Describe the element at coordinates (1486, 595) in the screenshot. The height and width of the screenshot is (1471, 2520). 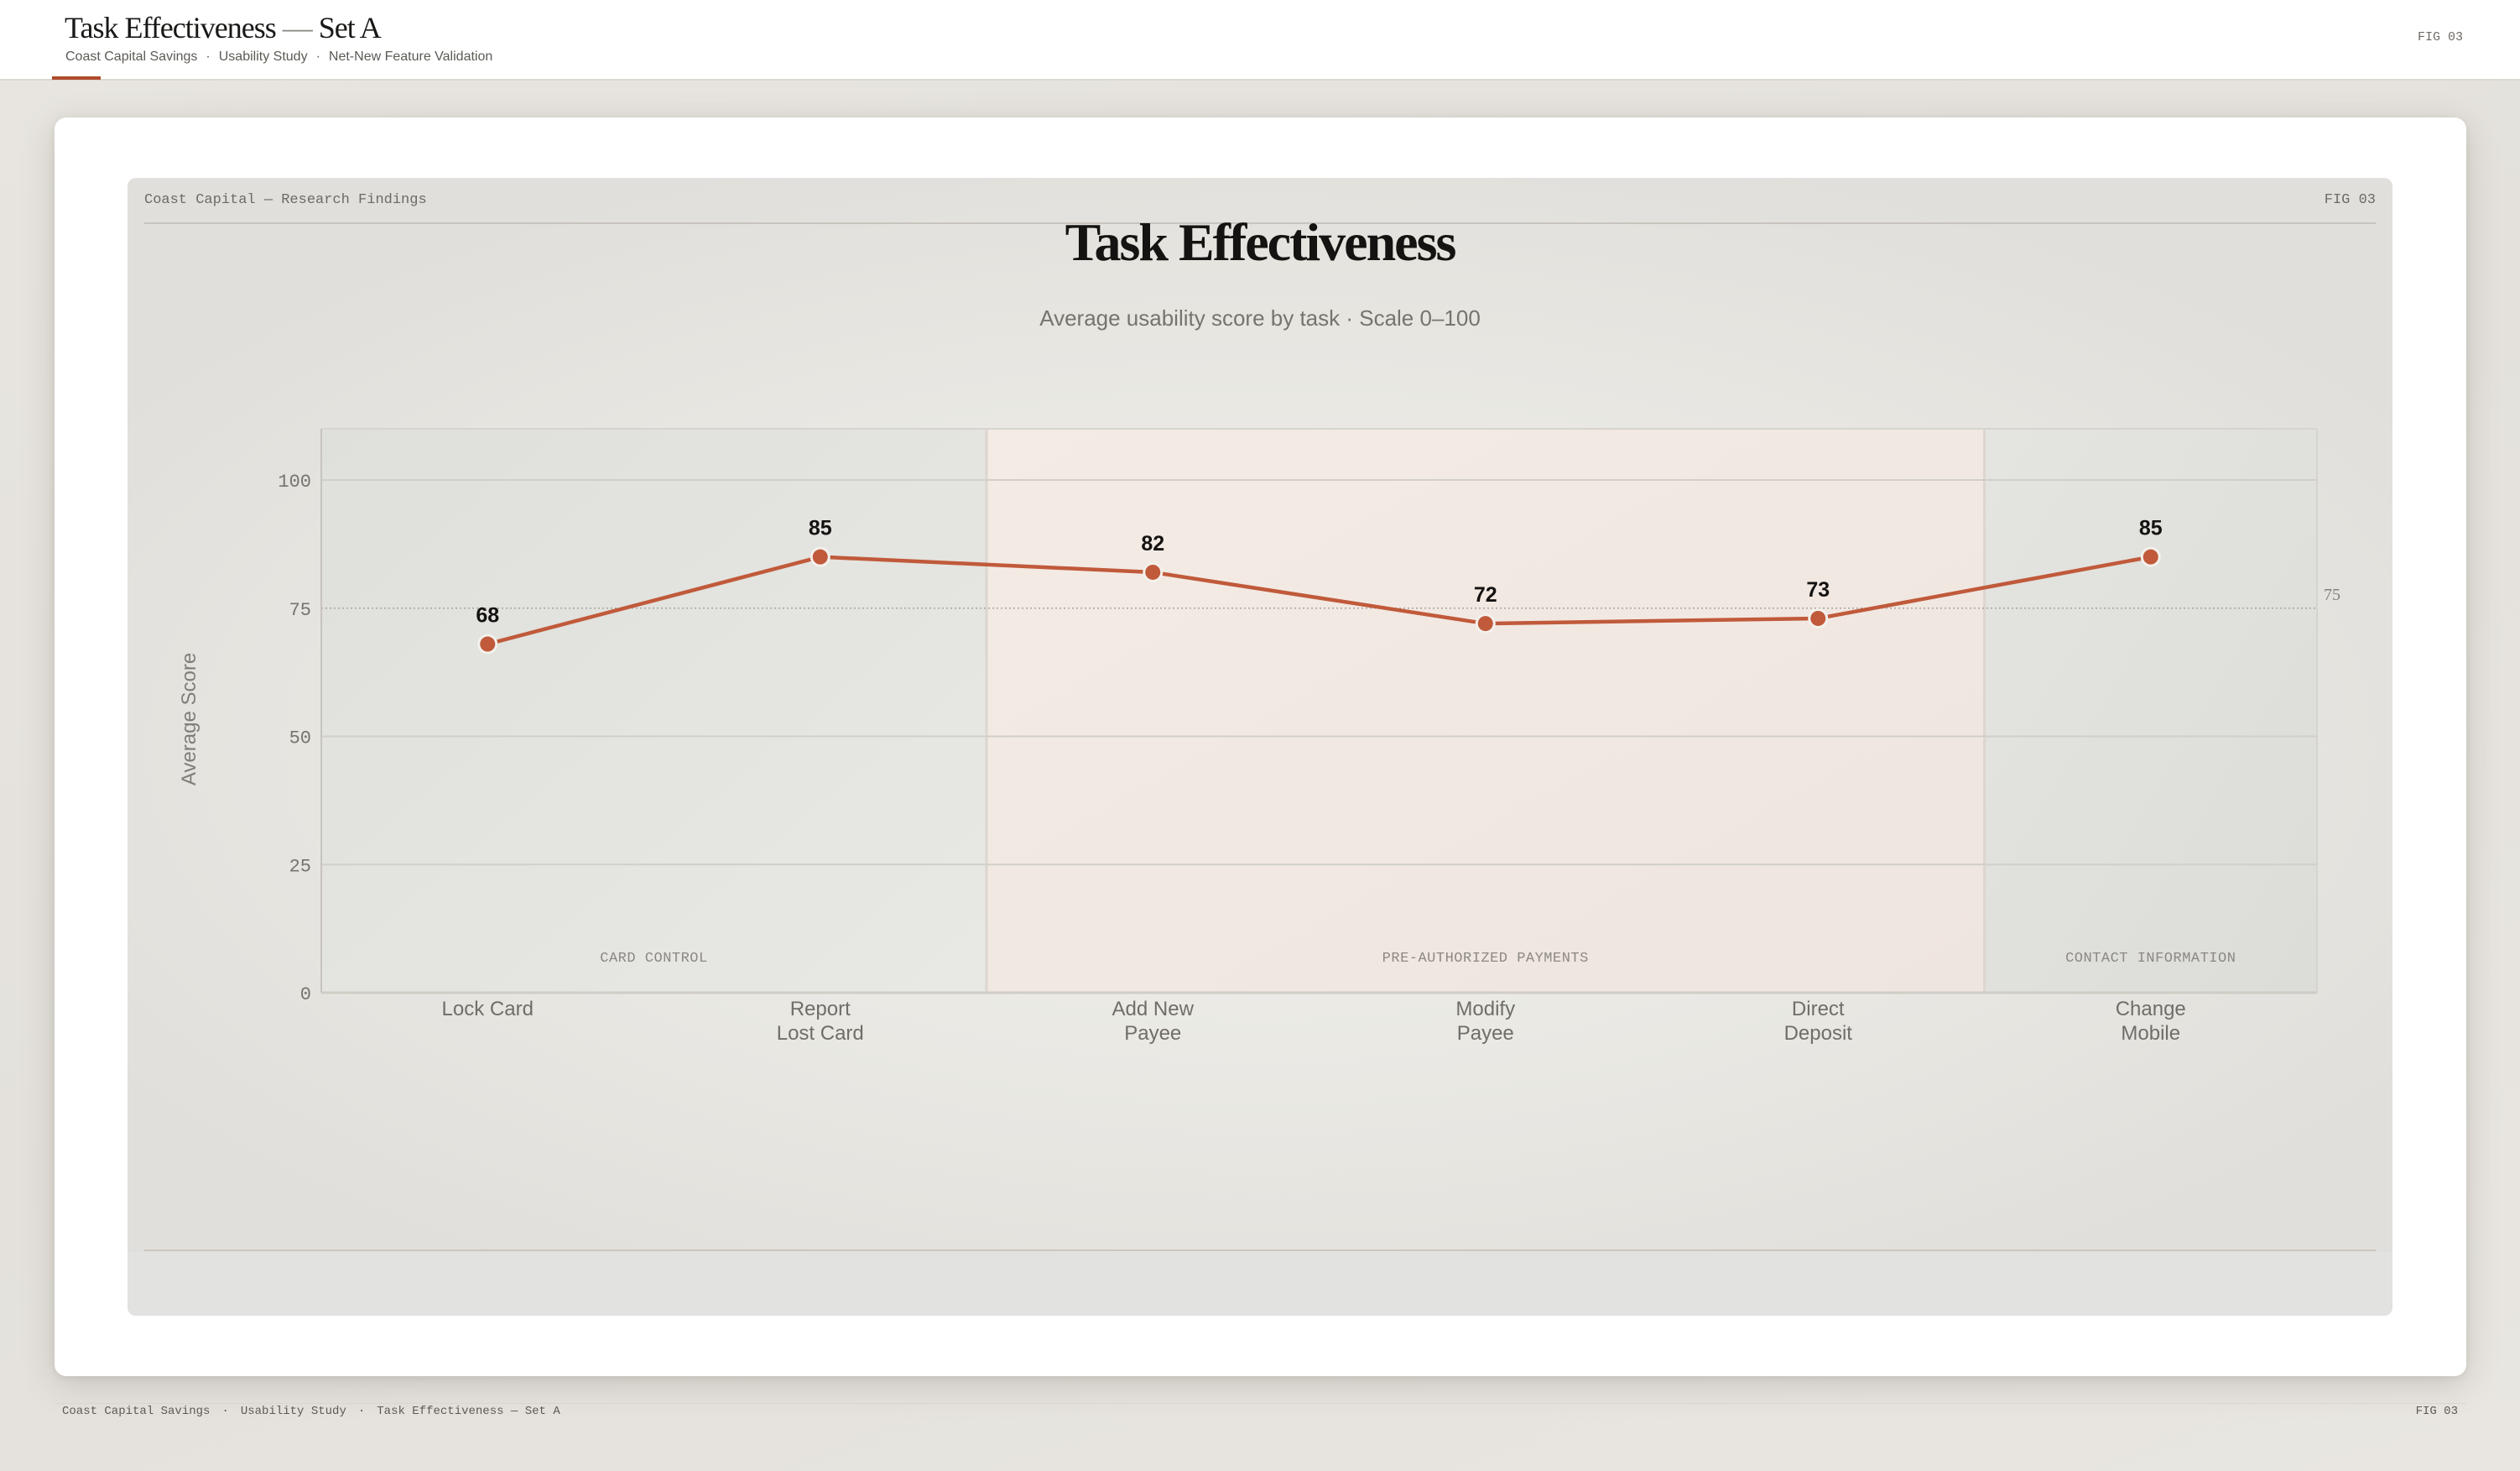
I see `data-label: 72` at that location.